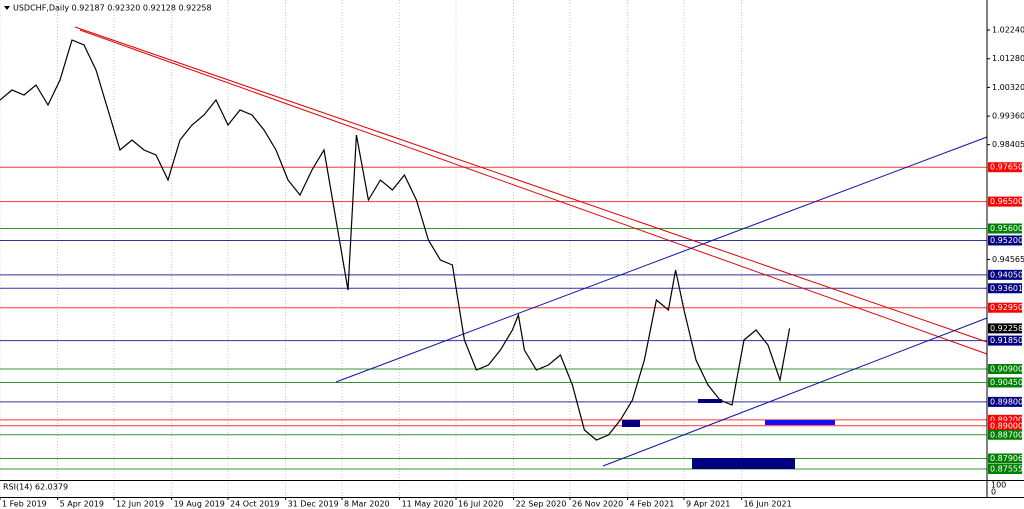 Image resolution: width=1024 pixels, height=509 pixels. I want to click on level-label: 0.90900, so click(1006, 369).